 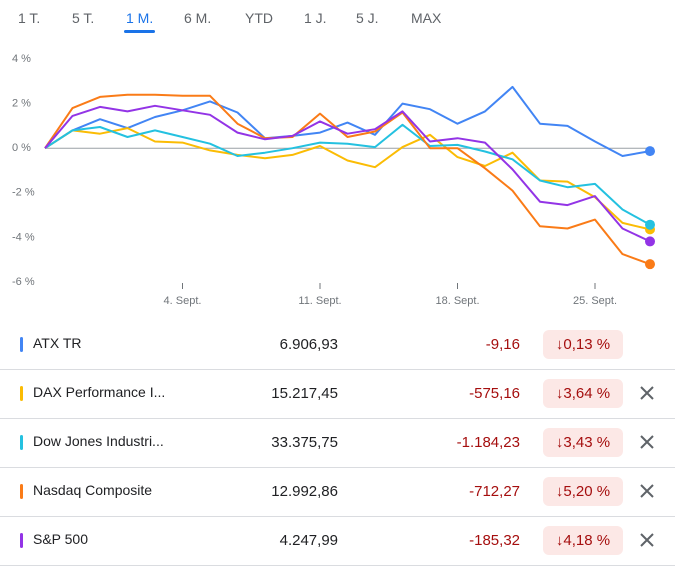 I want to click on quote-price: 15.217,45, so click(x=304, y=393).